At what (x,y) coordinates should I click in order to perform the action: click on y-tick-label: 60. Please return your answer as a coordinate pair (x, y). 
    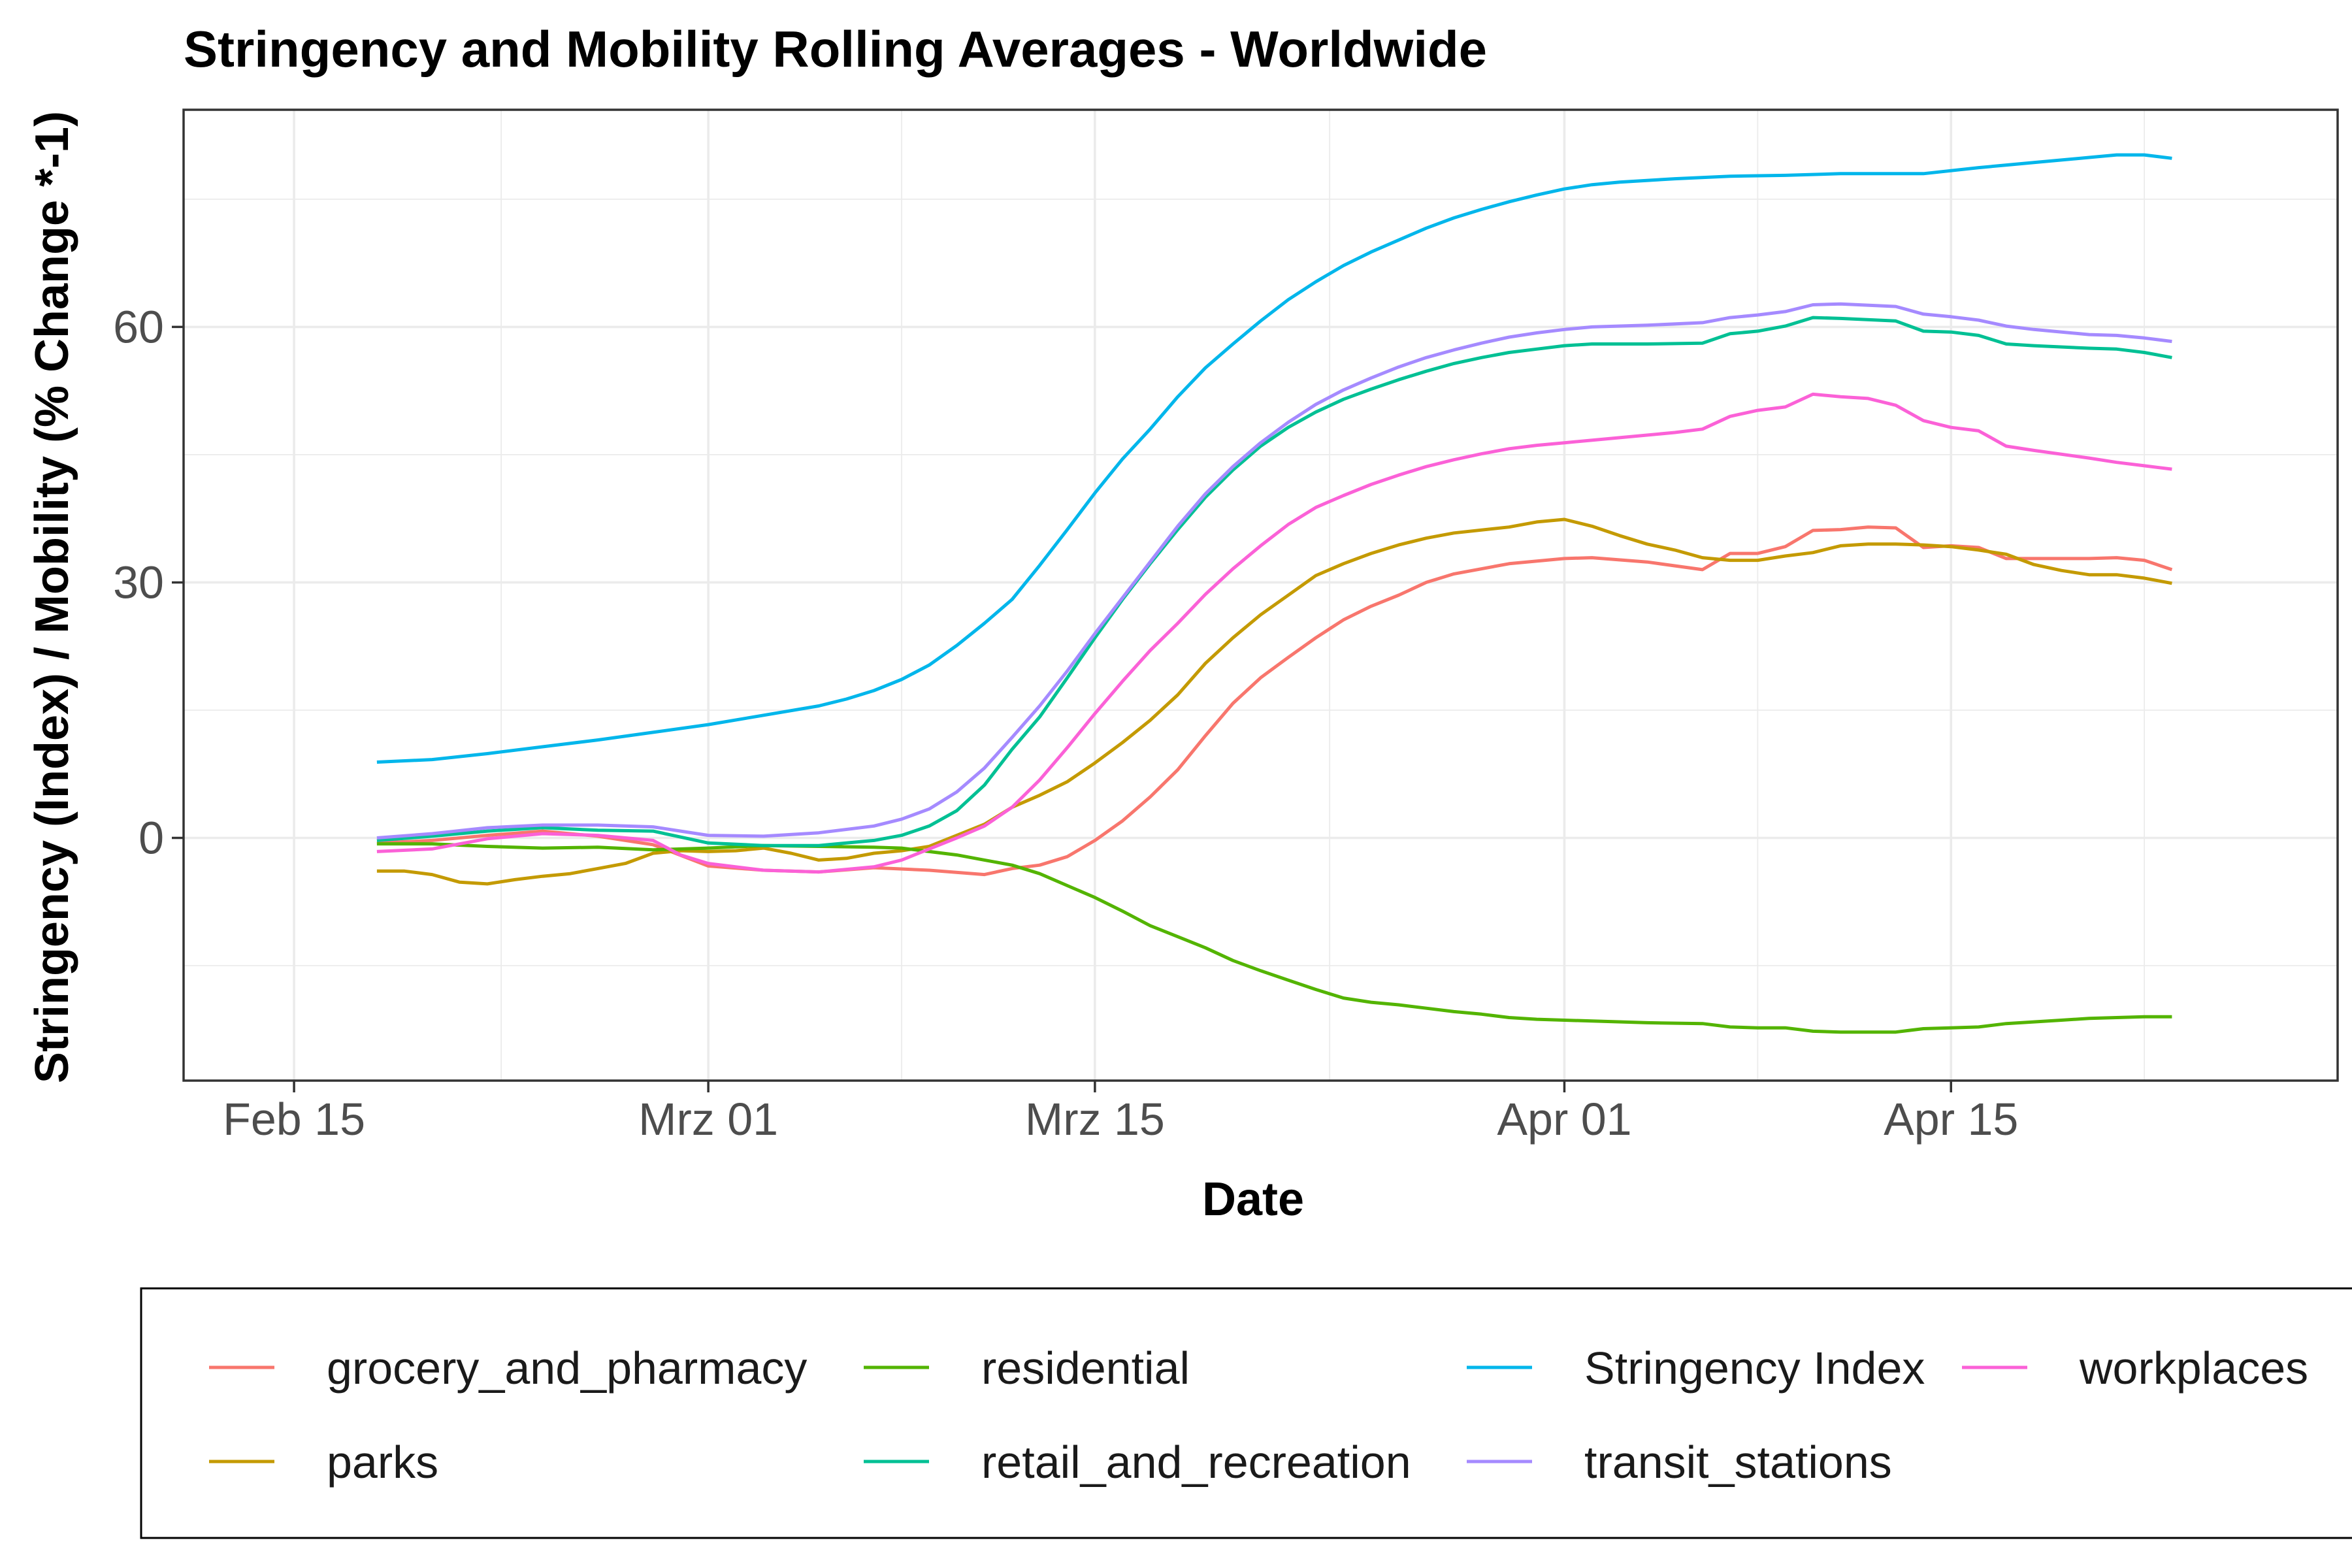
    Looking at the image, I should click on (138, 326).